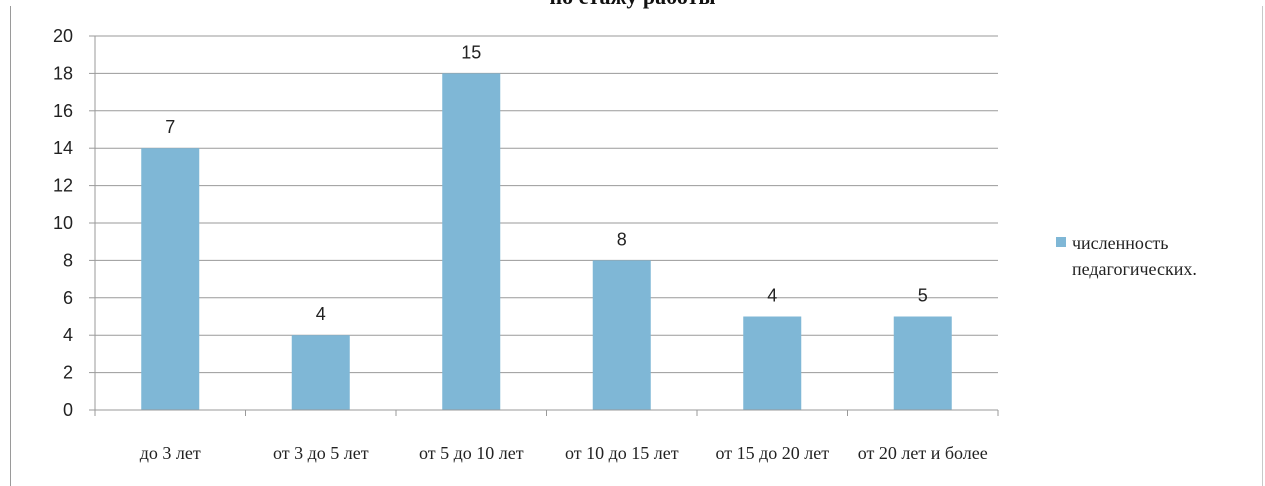 The image size is (1265, 486). Describe the element at coordinates (1061, 242) in the screenshot. I see `legend-swatch` at that location.